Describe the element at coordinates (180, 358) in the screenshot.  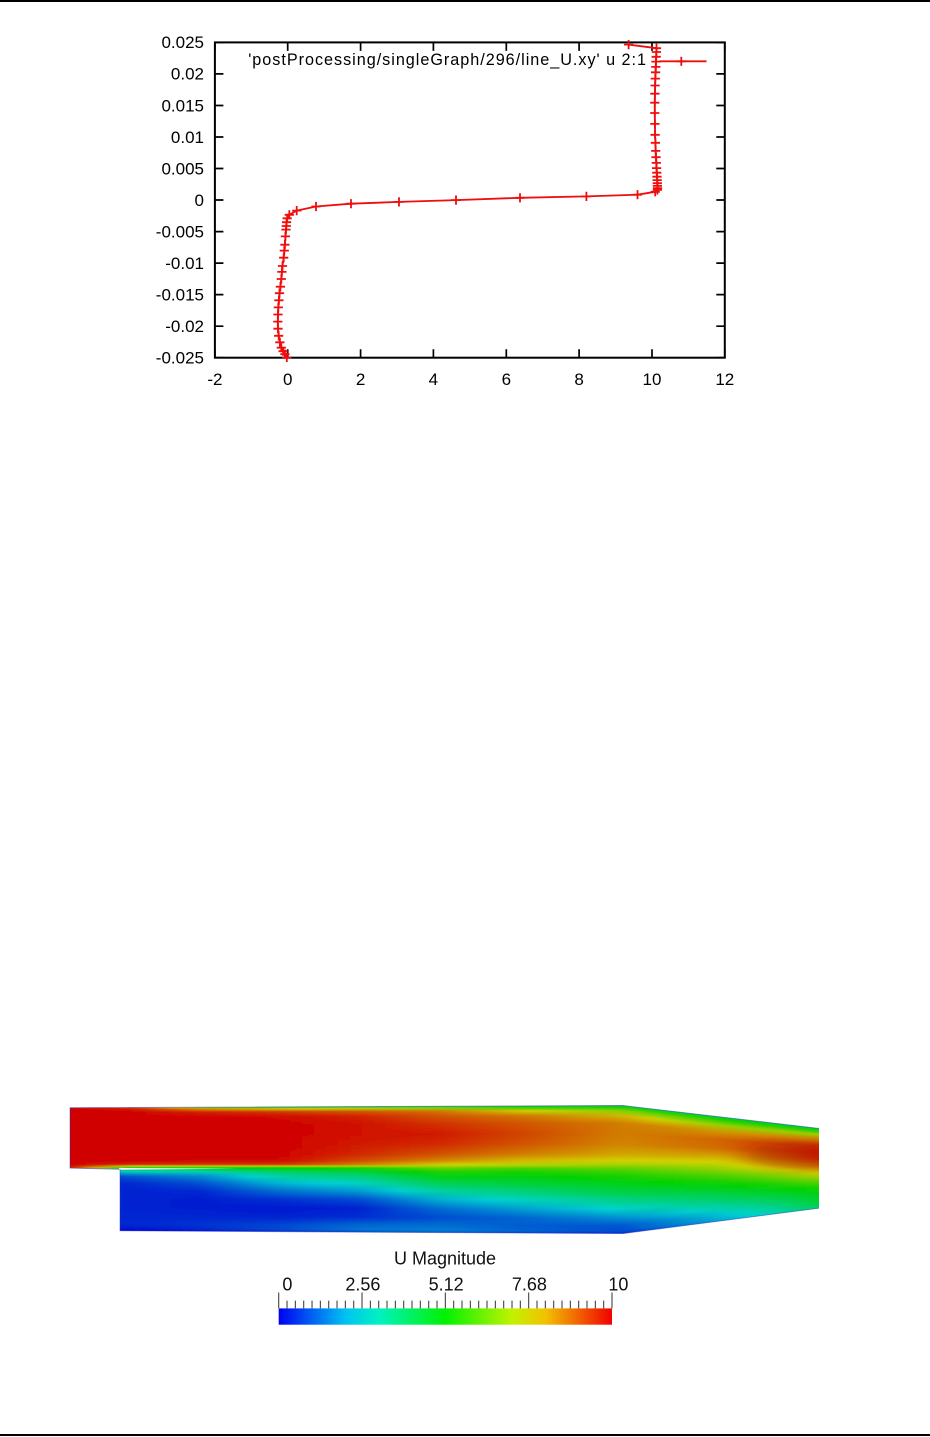
I see `svg-text: -0.025` at that location.